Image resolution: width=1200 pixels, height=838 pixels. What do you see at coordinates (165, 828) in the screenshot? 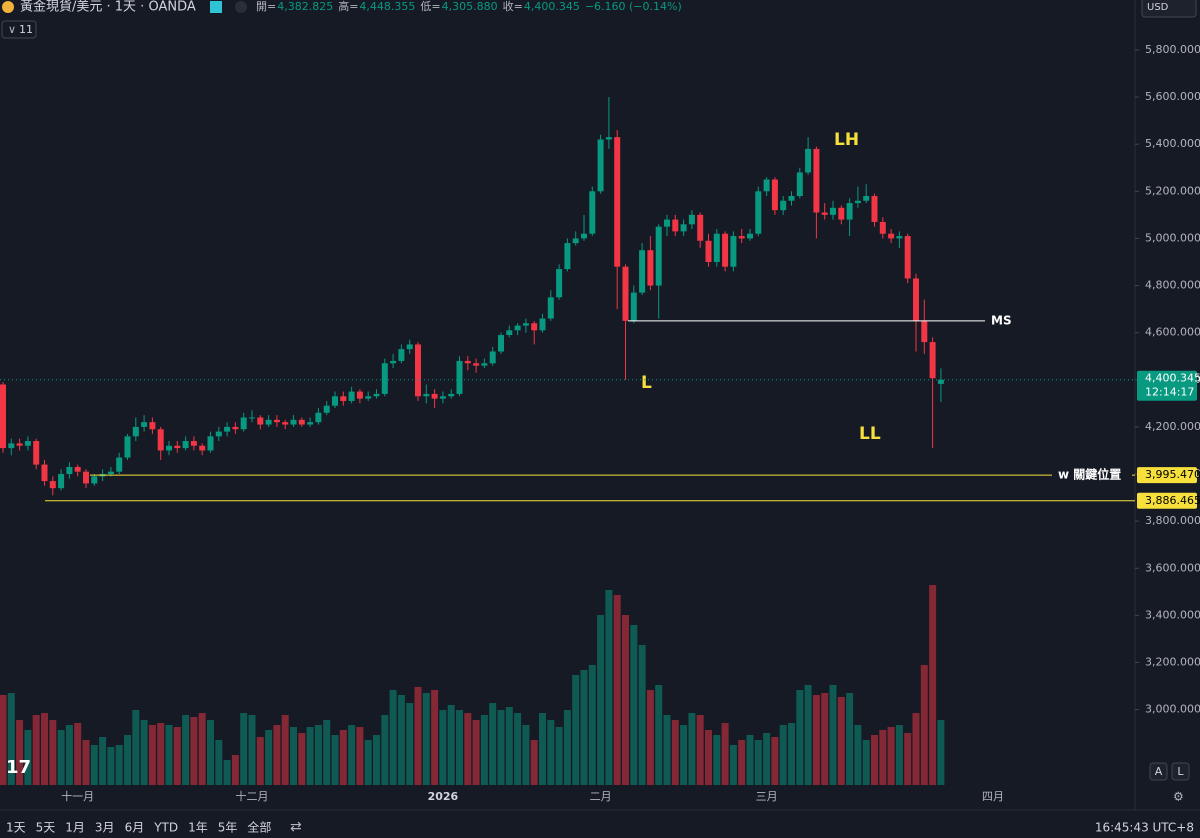
I see `range-button: YTD` at bounding box center [165, 828].